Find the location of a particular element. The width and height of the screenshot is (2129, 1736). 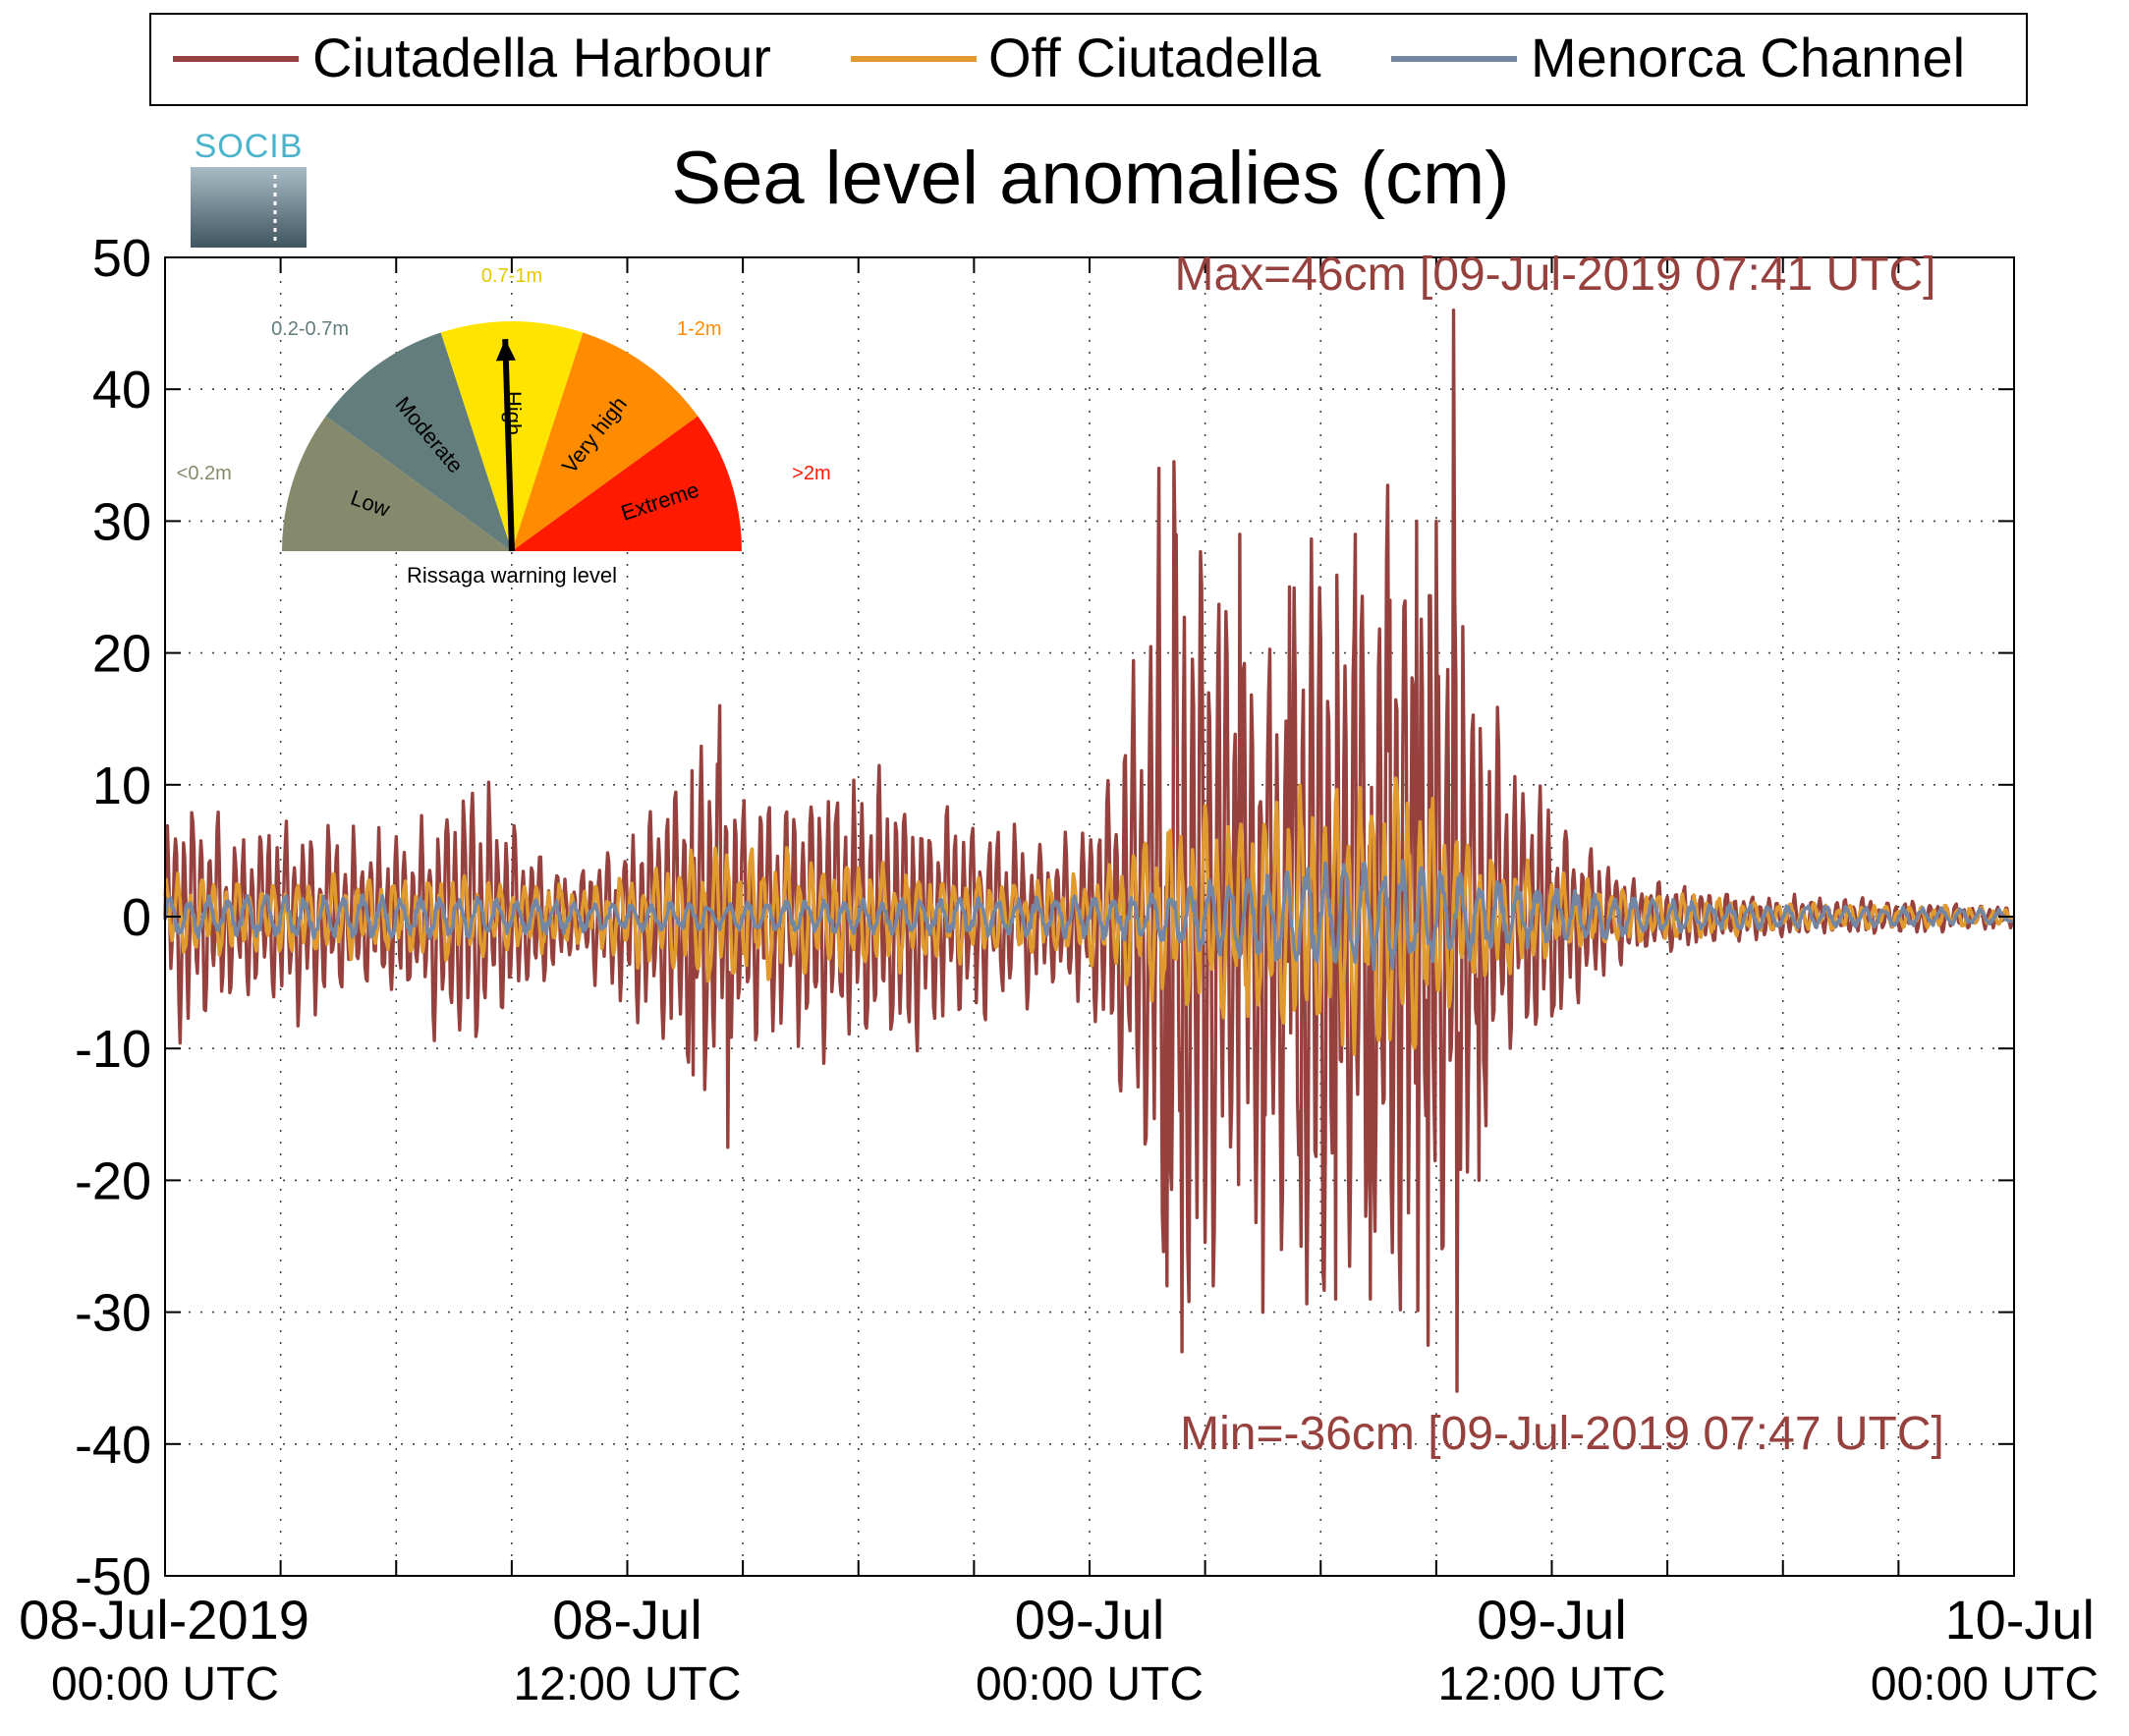

y-tick-label: -30 is located at coordinates (113, 1313).